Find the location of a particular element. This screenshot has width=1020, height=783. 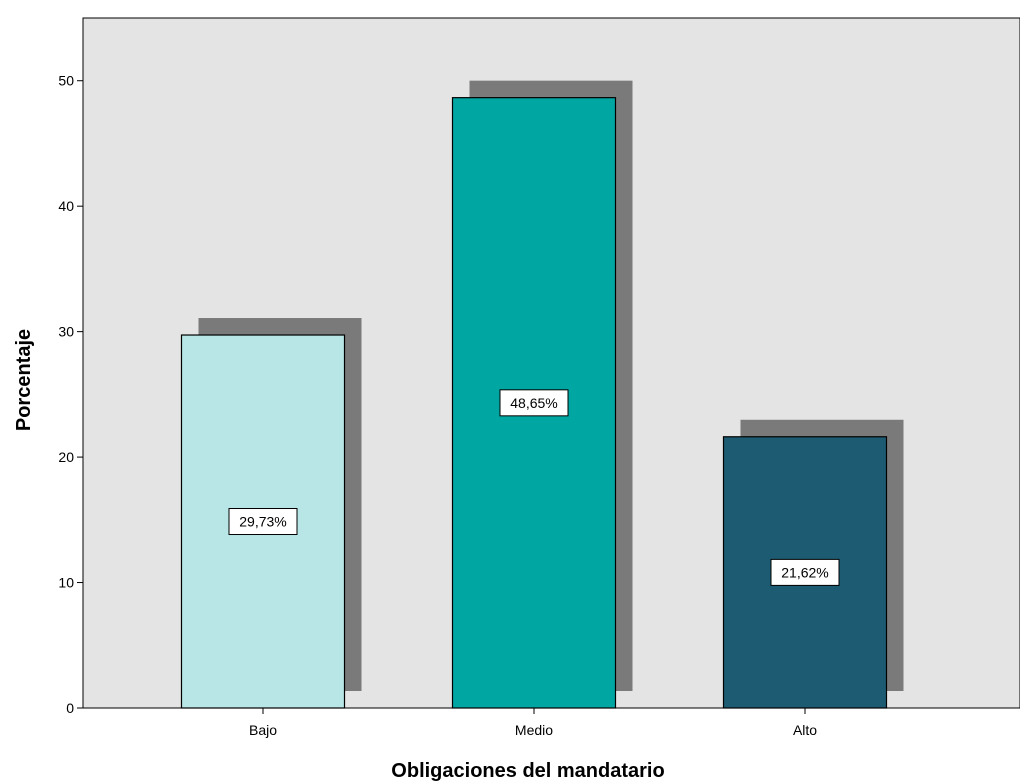

data-label: 29,73% is located at coordinates (263, 522).